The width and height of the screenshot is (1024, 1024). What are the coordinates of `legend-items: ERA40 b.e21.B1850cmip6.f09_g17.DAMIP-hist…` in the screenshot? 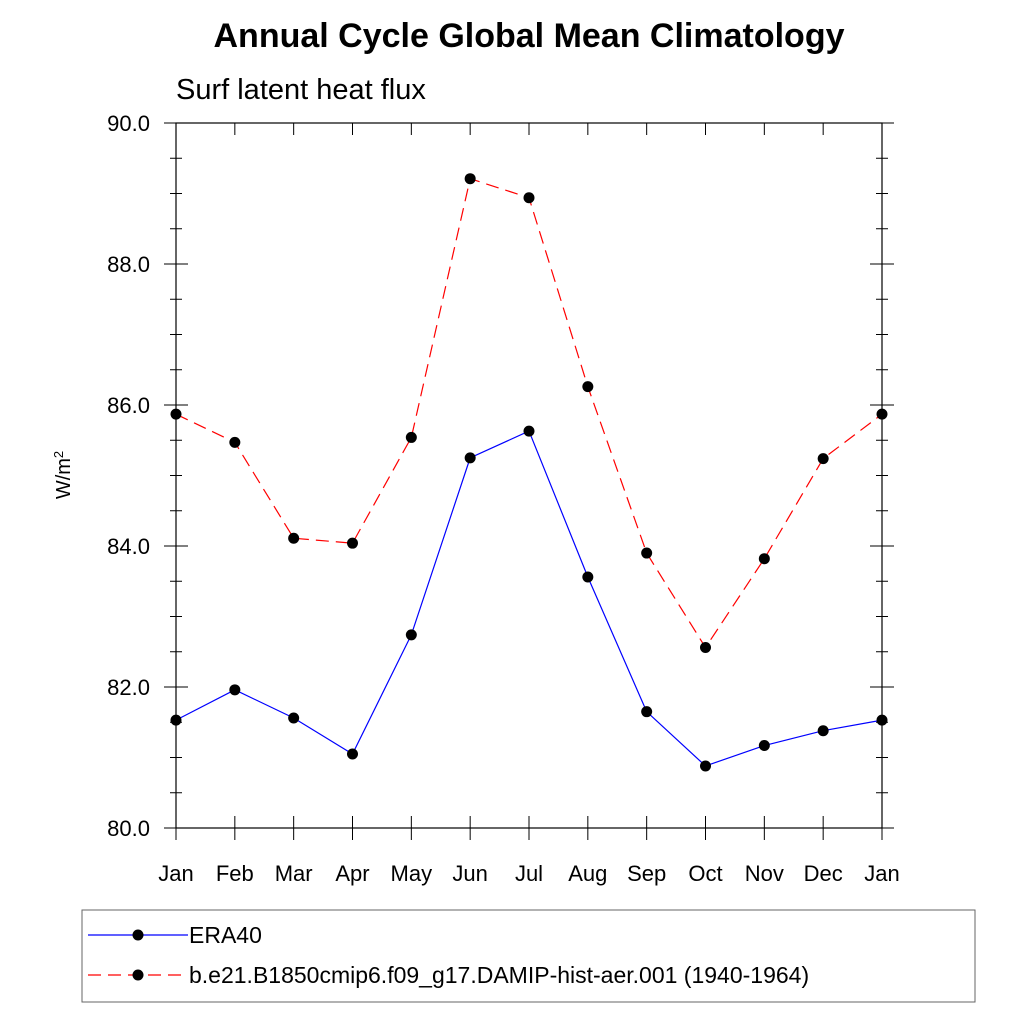 It's located at (448, 955).